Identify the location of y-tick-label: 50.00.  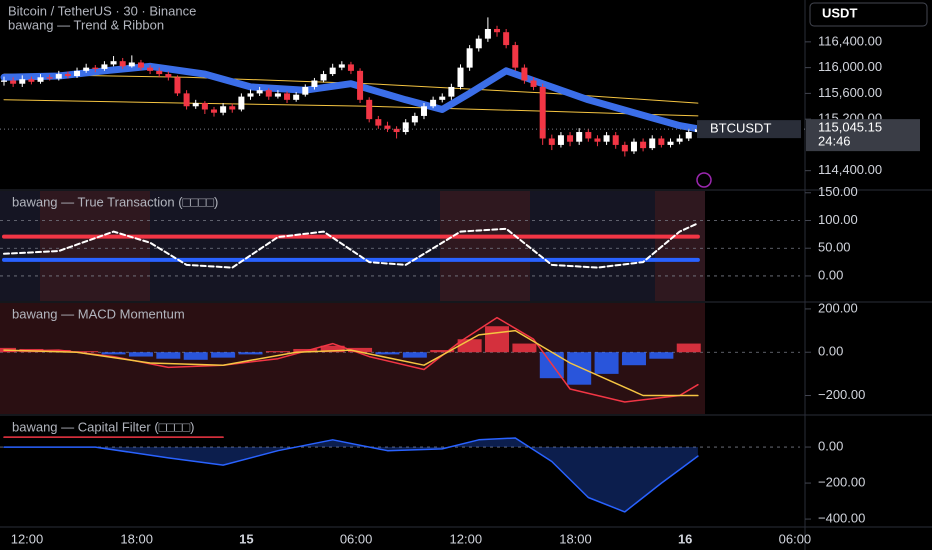
(834, 247).